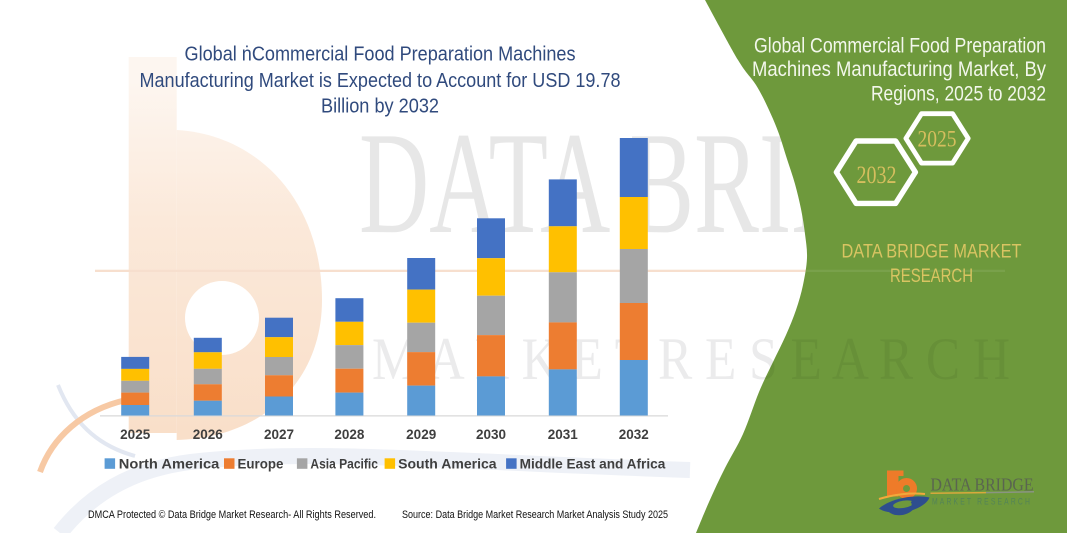 The height and width of the screenshot is (538, 1067). Describe the element at coordinates (593, 464) in the screenshot. I see `svg-text: Middle East and Africa` at that location.